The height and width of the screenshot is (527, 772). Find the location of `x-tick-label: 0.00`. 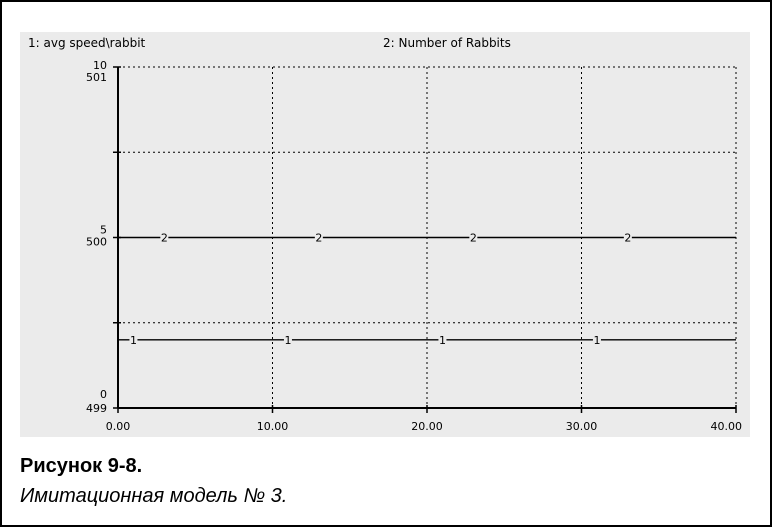

x-tick-label: 0.00 is located at coordinates (118, 426).